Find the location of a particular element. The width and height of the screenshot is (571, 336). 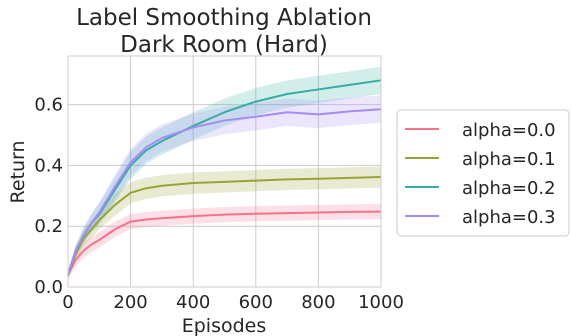

x-tick-label: 800 is located at coordinates (318, 302).